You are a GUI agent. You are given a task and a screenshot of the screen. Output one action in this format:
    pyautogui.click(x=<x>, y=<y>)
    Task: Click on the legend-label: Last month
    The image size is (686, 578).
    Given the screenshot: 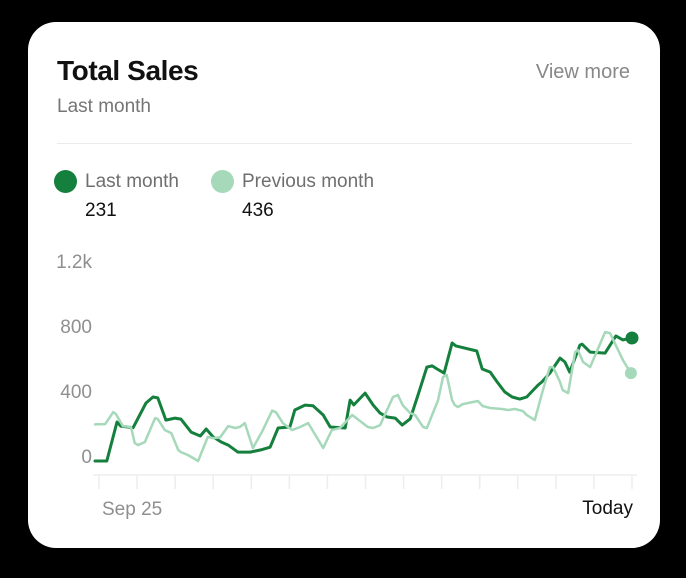 What is the action you would take?
    pyautogui.click(x=132, y=181)
    